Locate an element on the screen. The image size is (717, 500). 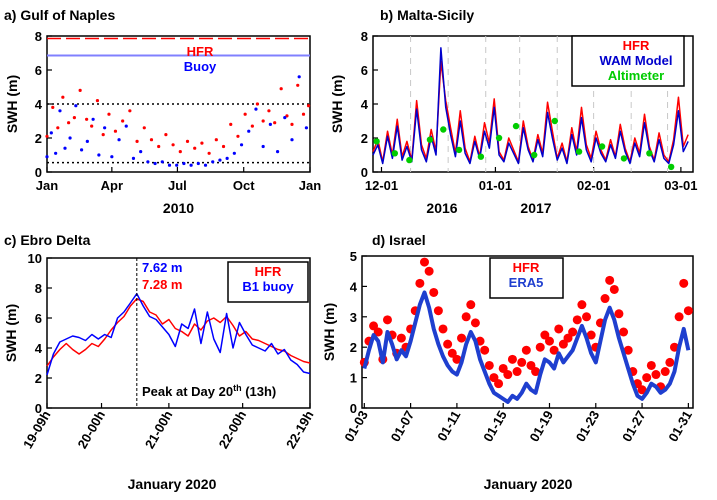
peak-annotation-suffix: (13h) is located at coordinates (259, 391).